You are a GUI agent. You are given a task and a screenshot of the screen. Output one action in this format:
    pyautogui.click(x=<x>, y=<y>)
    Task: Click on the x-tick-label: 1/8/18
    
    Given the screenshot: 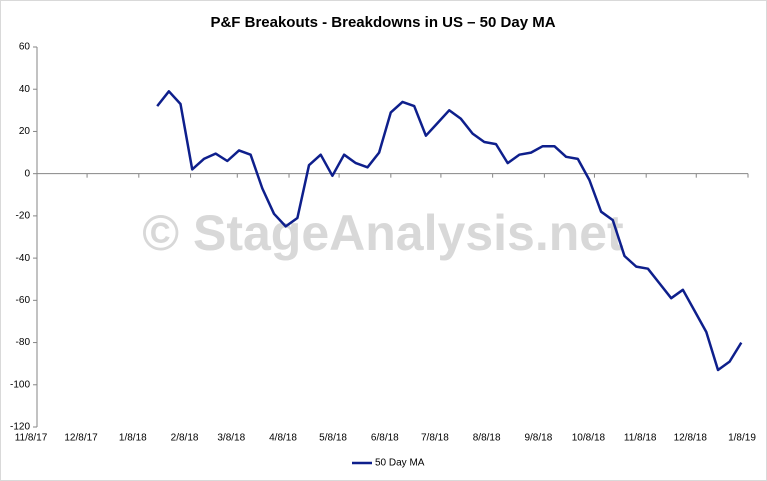 What is the action you would take?
    pyautogui.click(x=133, y=438)
    